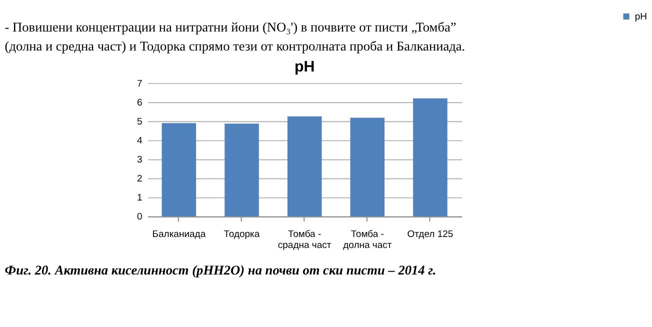  What do you see at coordinates (230, 27) in the screenshot?
I see `text: - Повишени концентрации на нитратни йони (NO₃') в почвите от писти „Томба”` at bounding box center [230, 27].